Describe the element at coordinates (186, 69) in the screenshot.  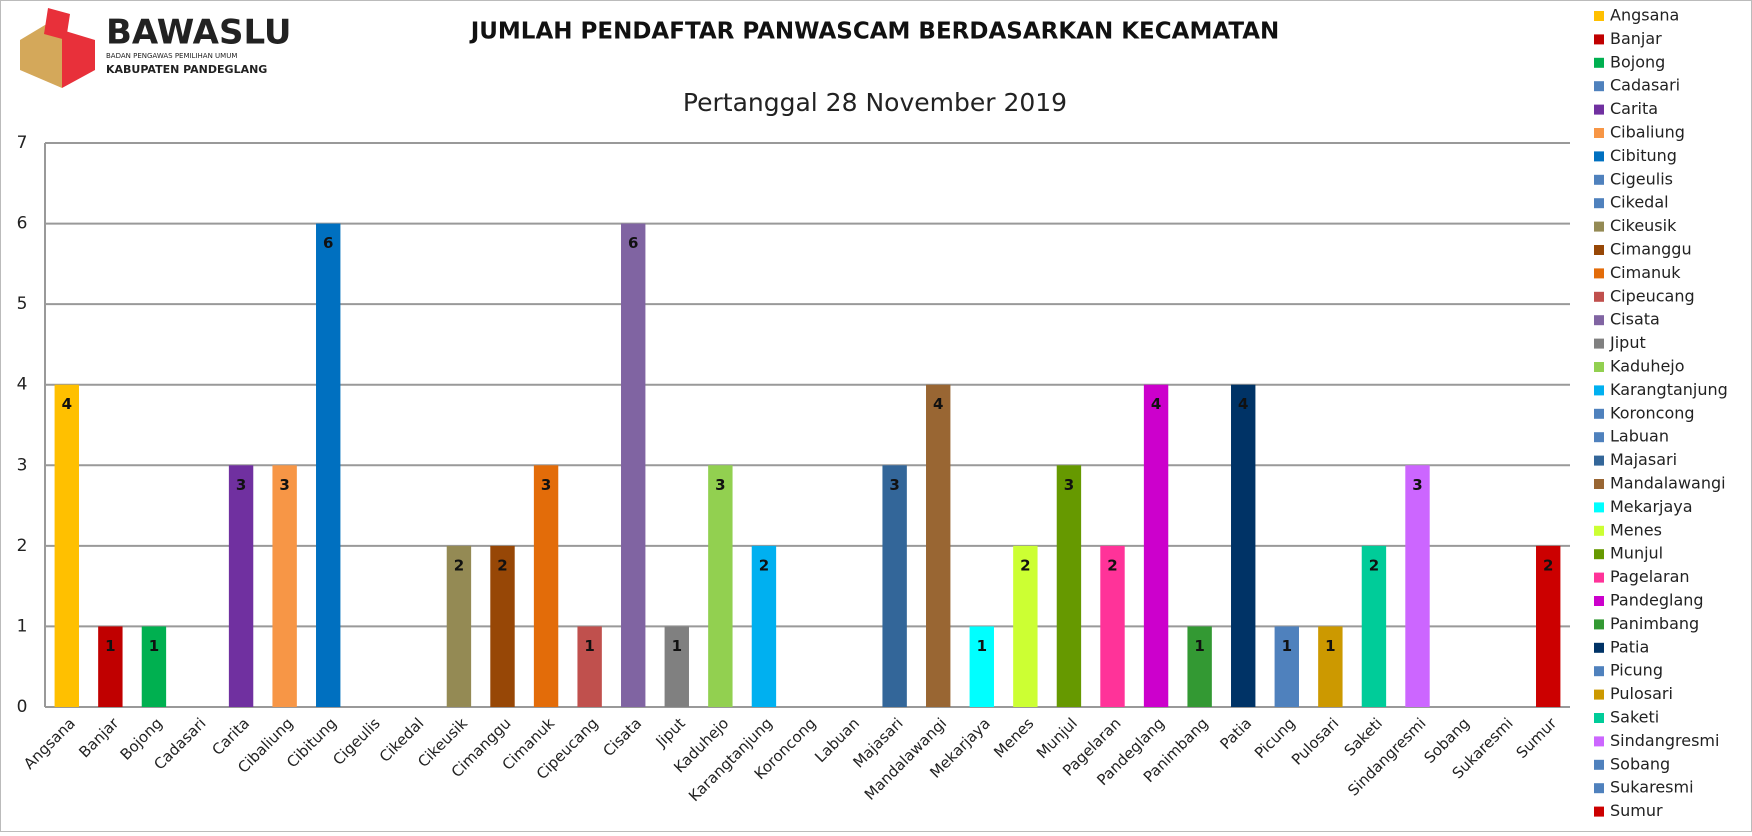
I see `logo-region: KABUPATEN PANDEGLANG` at that location.